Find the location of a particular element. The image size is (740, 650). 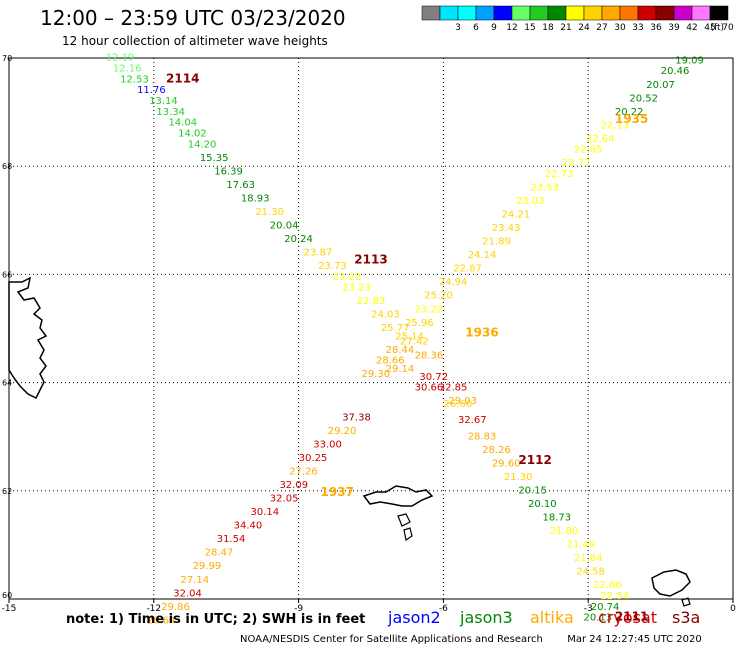

latitude-tick-label: 60 is located at coordinates (7, 595).